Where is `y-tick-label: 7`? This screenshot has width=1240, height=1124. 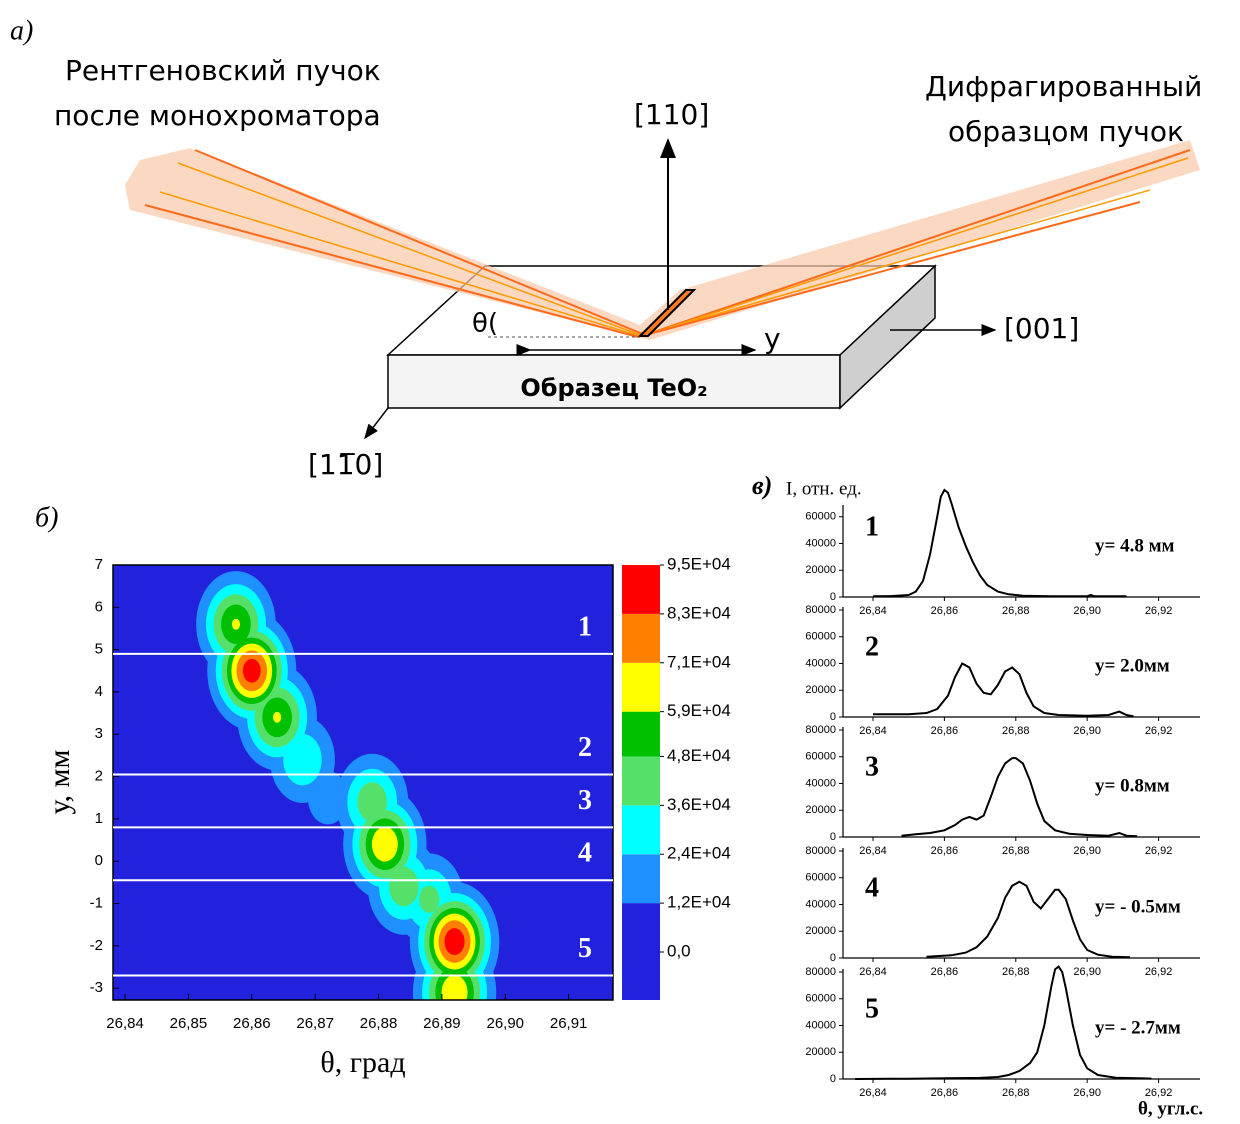 y-tick-label: 7 is located at coordinates (99, 564).